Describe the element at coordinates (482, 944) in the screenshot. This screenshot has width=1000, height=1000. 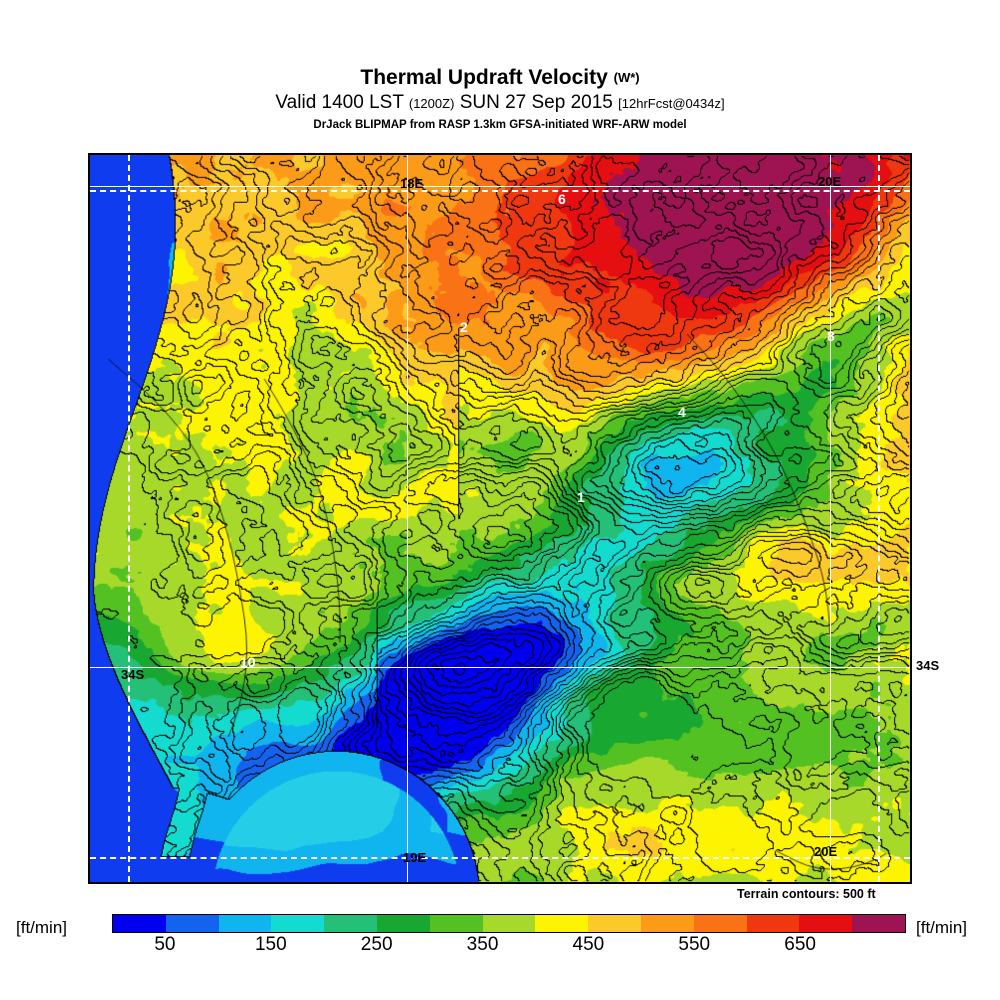
I see `colorbar-tick-label: 350` at that location.